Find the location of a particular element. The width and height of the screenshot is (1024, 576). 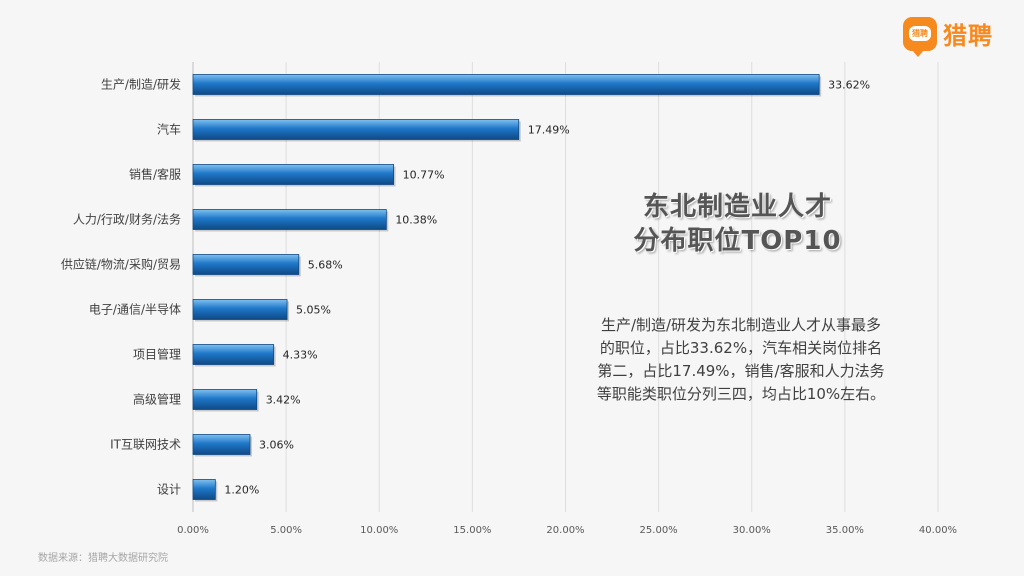

value-label: 5.68% is located at coordinates (325, 265).